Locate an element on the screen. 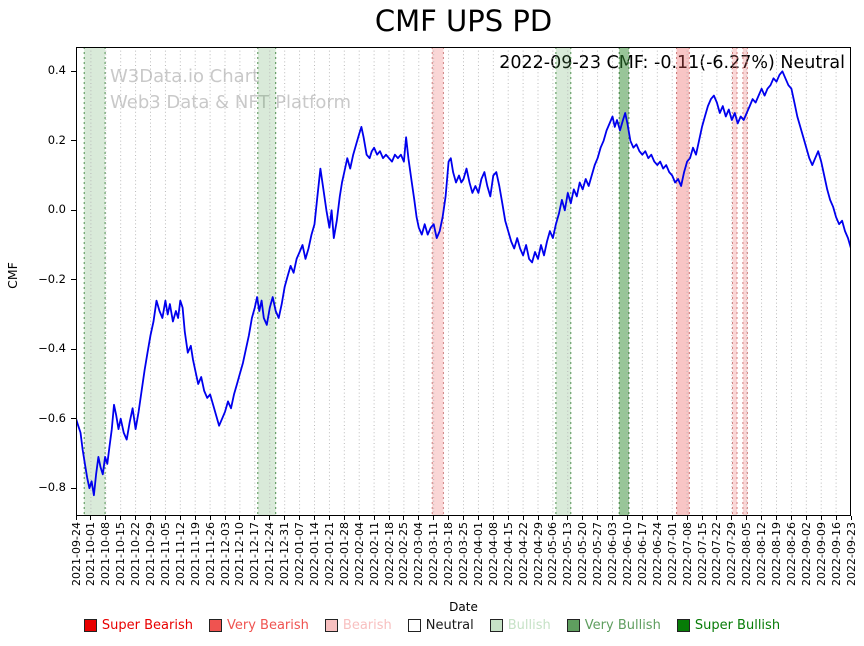 The width and height of the screenshot is (864, 646). x-tick-label: 2021-12-17 is located at coordinates (255, 554).